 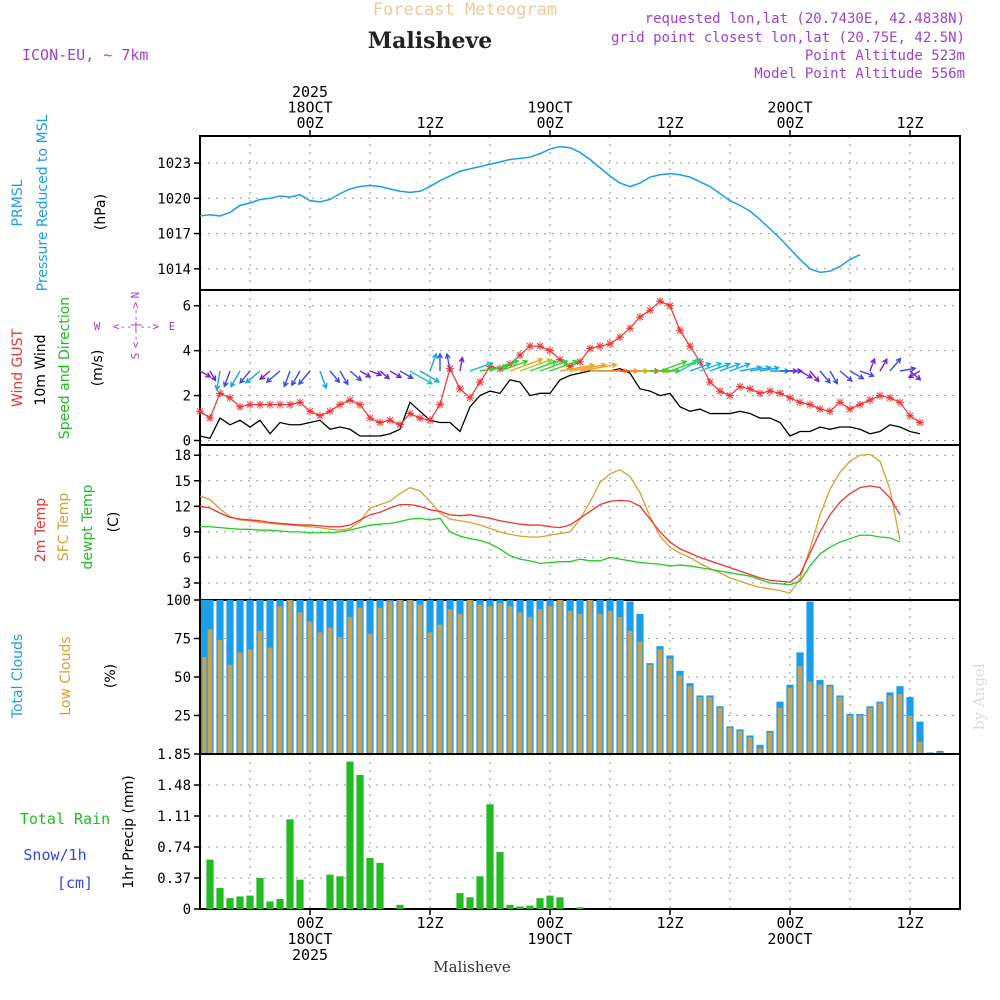 What do you see at coordinates (78, 833) in the screenshot?
I see `precip-side-labels: Total Rain Snow/1h [cm] 1hr Precip (mm)` at bounding box center [78, 833].